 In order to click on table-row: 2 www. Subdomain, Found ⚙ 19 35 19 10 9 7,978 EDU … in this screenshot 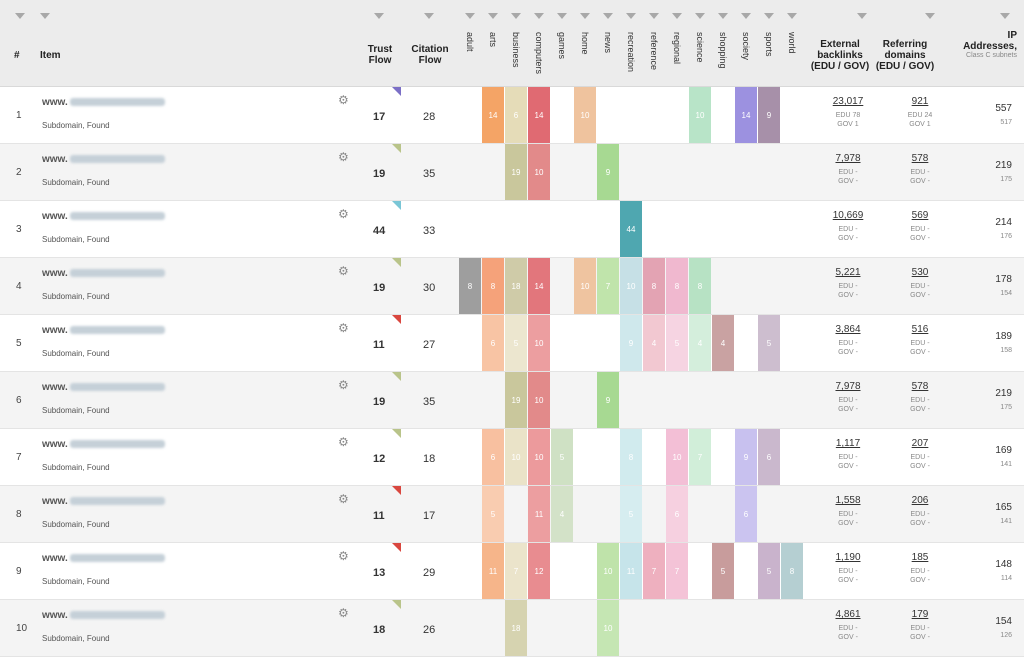, I will do `click(512, 172)`.